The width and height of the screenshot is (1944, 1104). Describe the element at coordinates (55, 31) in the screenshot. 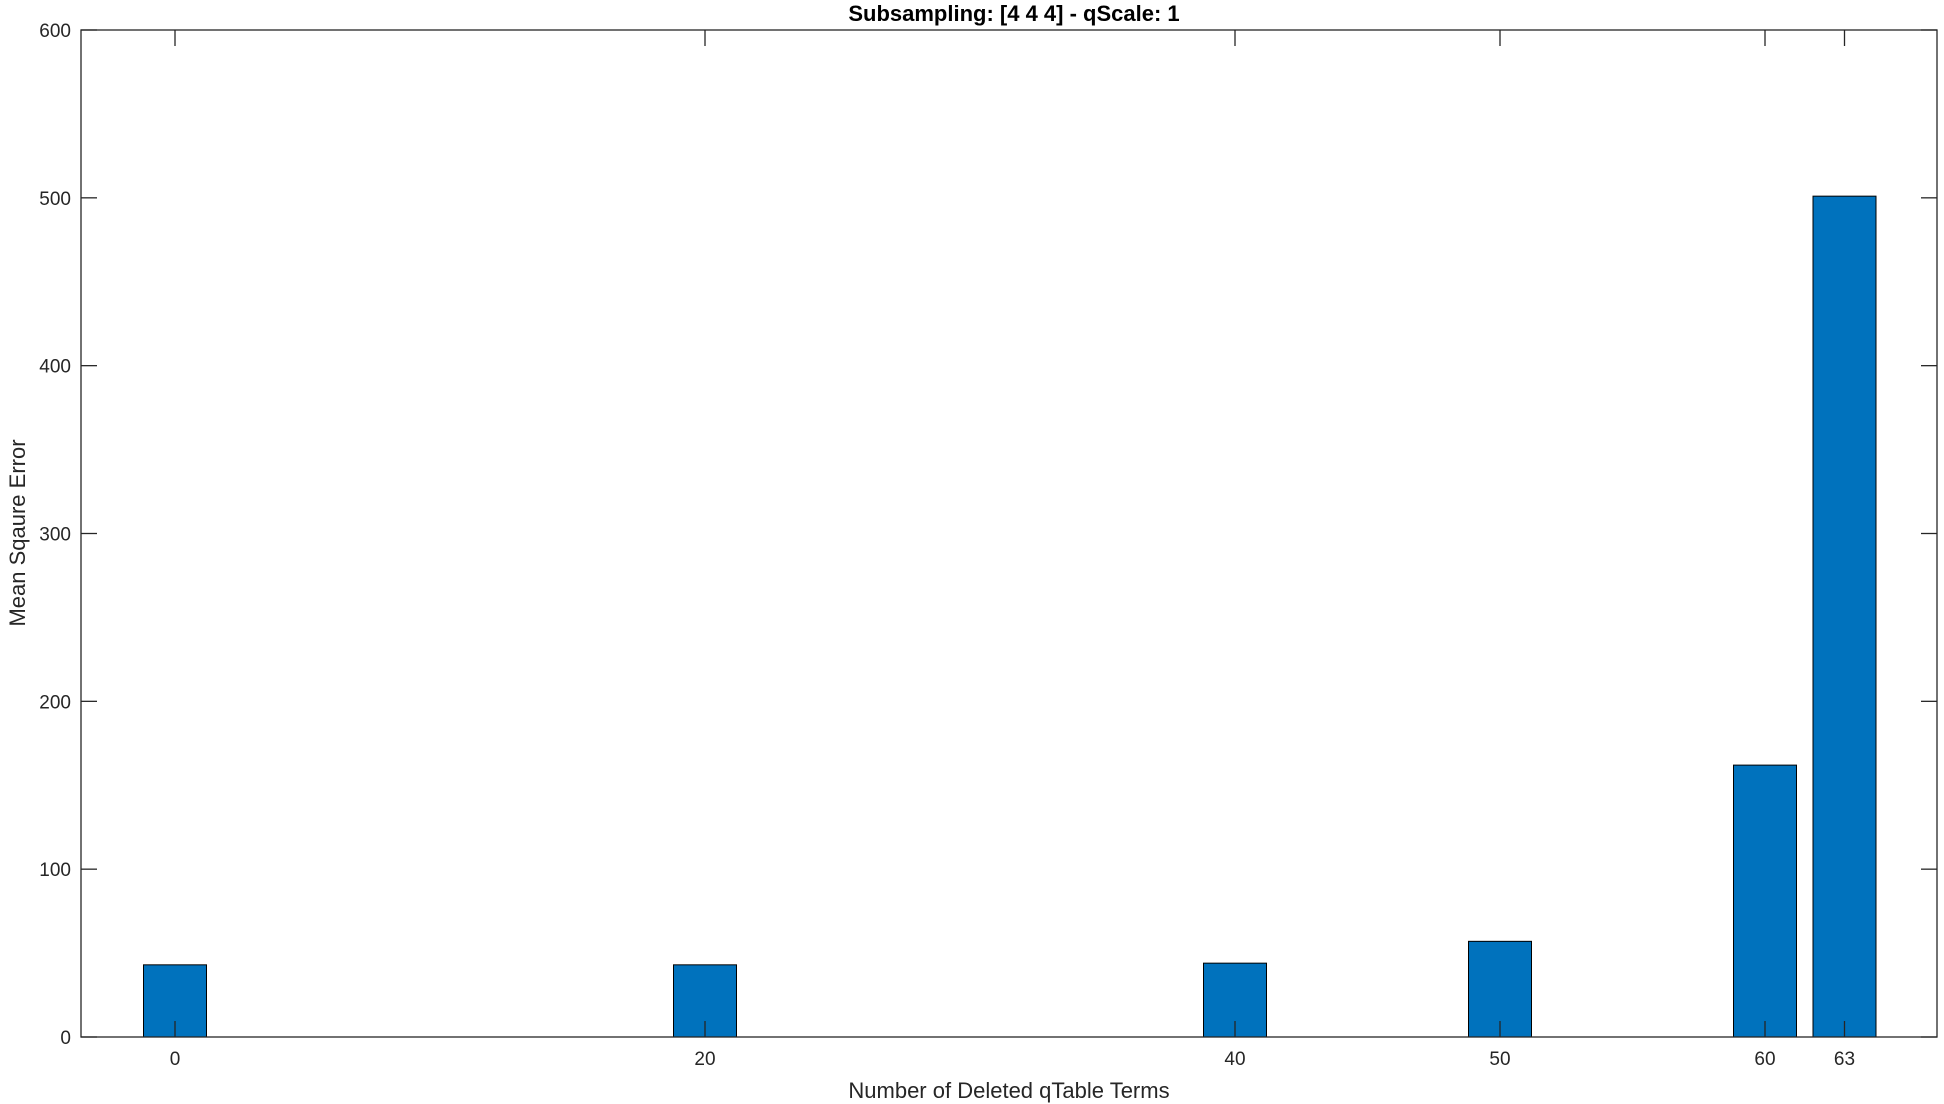

I see `y-tick-label-600: 600` at that location.